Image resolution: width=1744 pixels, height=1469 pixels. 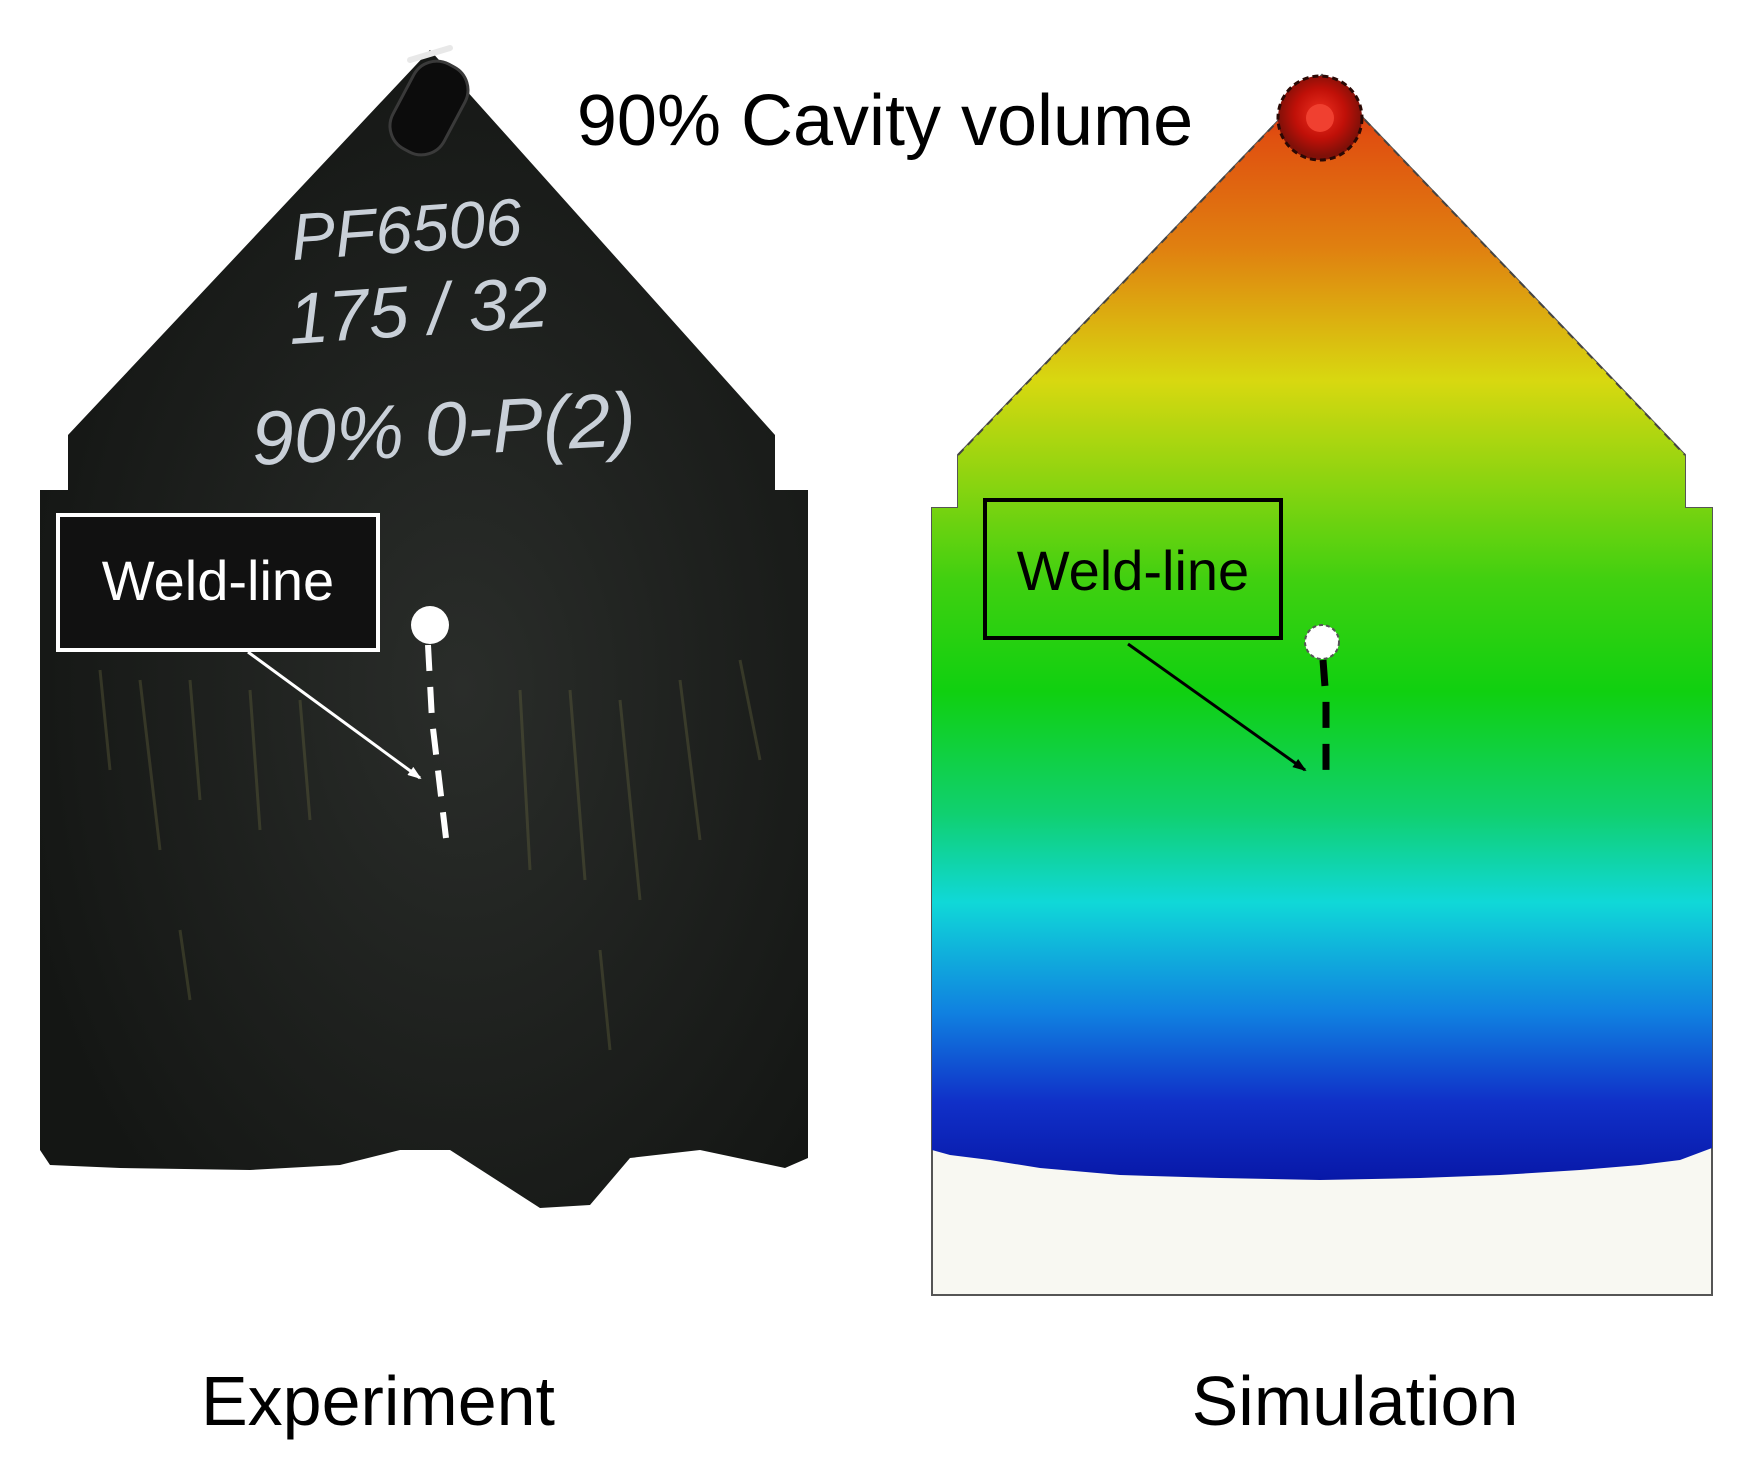 What do you see at coordinates (430, 855) in the screenshot?
I see `flow-streaks` at bounding box center [430, 855].